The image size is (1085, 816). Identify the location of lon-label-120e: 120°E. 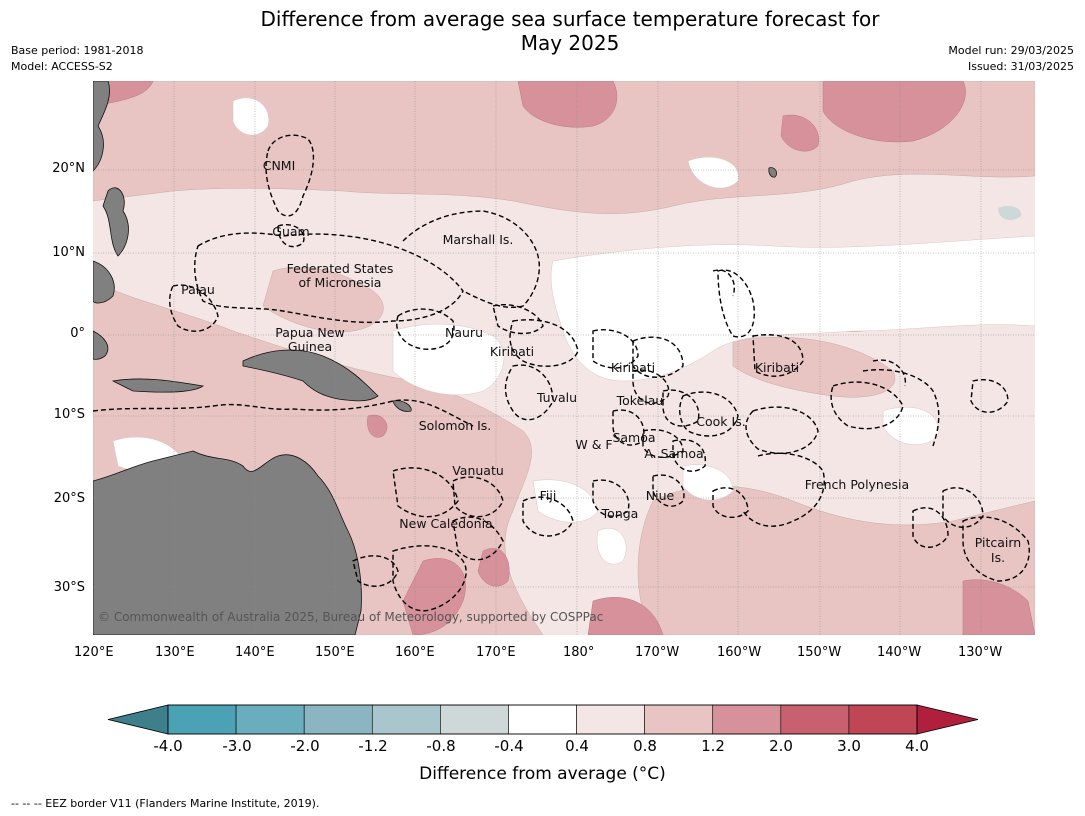
(94, 652).